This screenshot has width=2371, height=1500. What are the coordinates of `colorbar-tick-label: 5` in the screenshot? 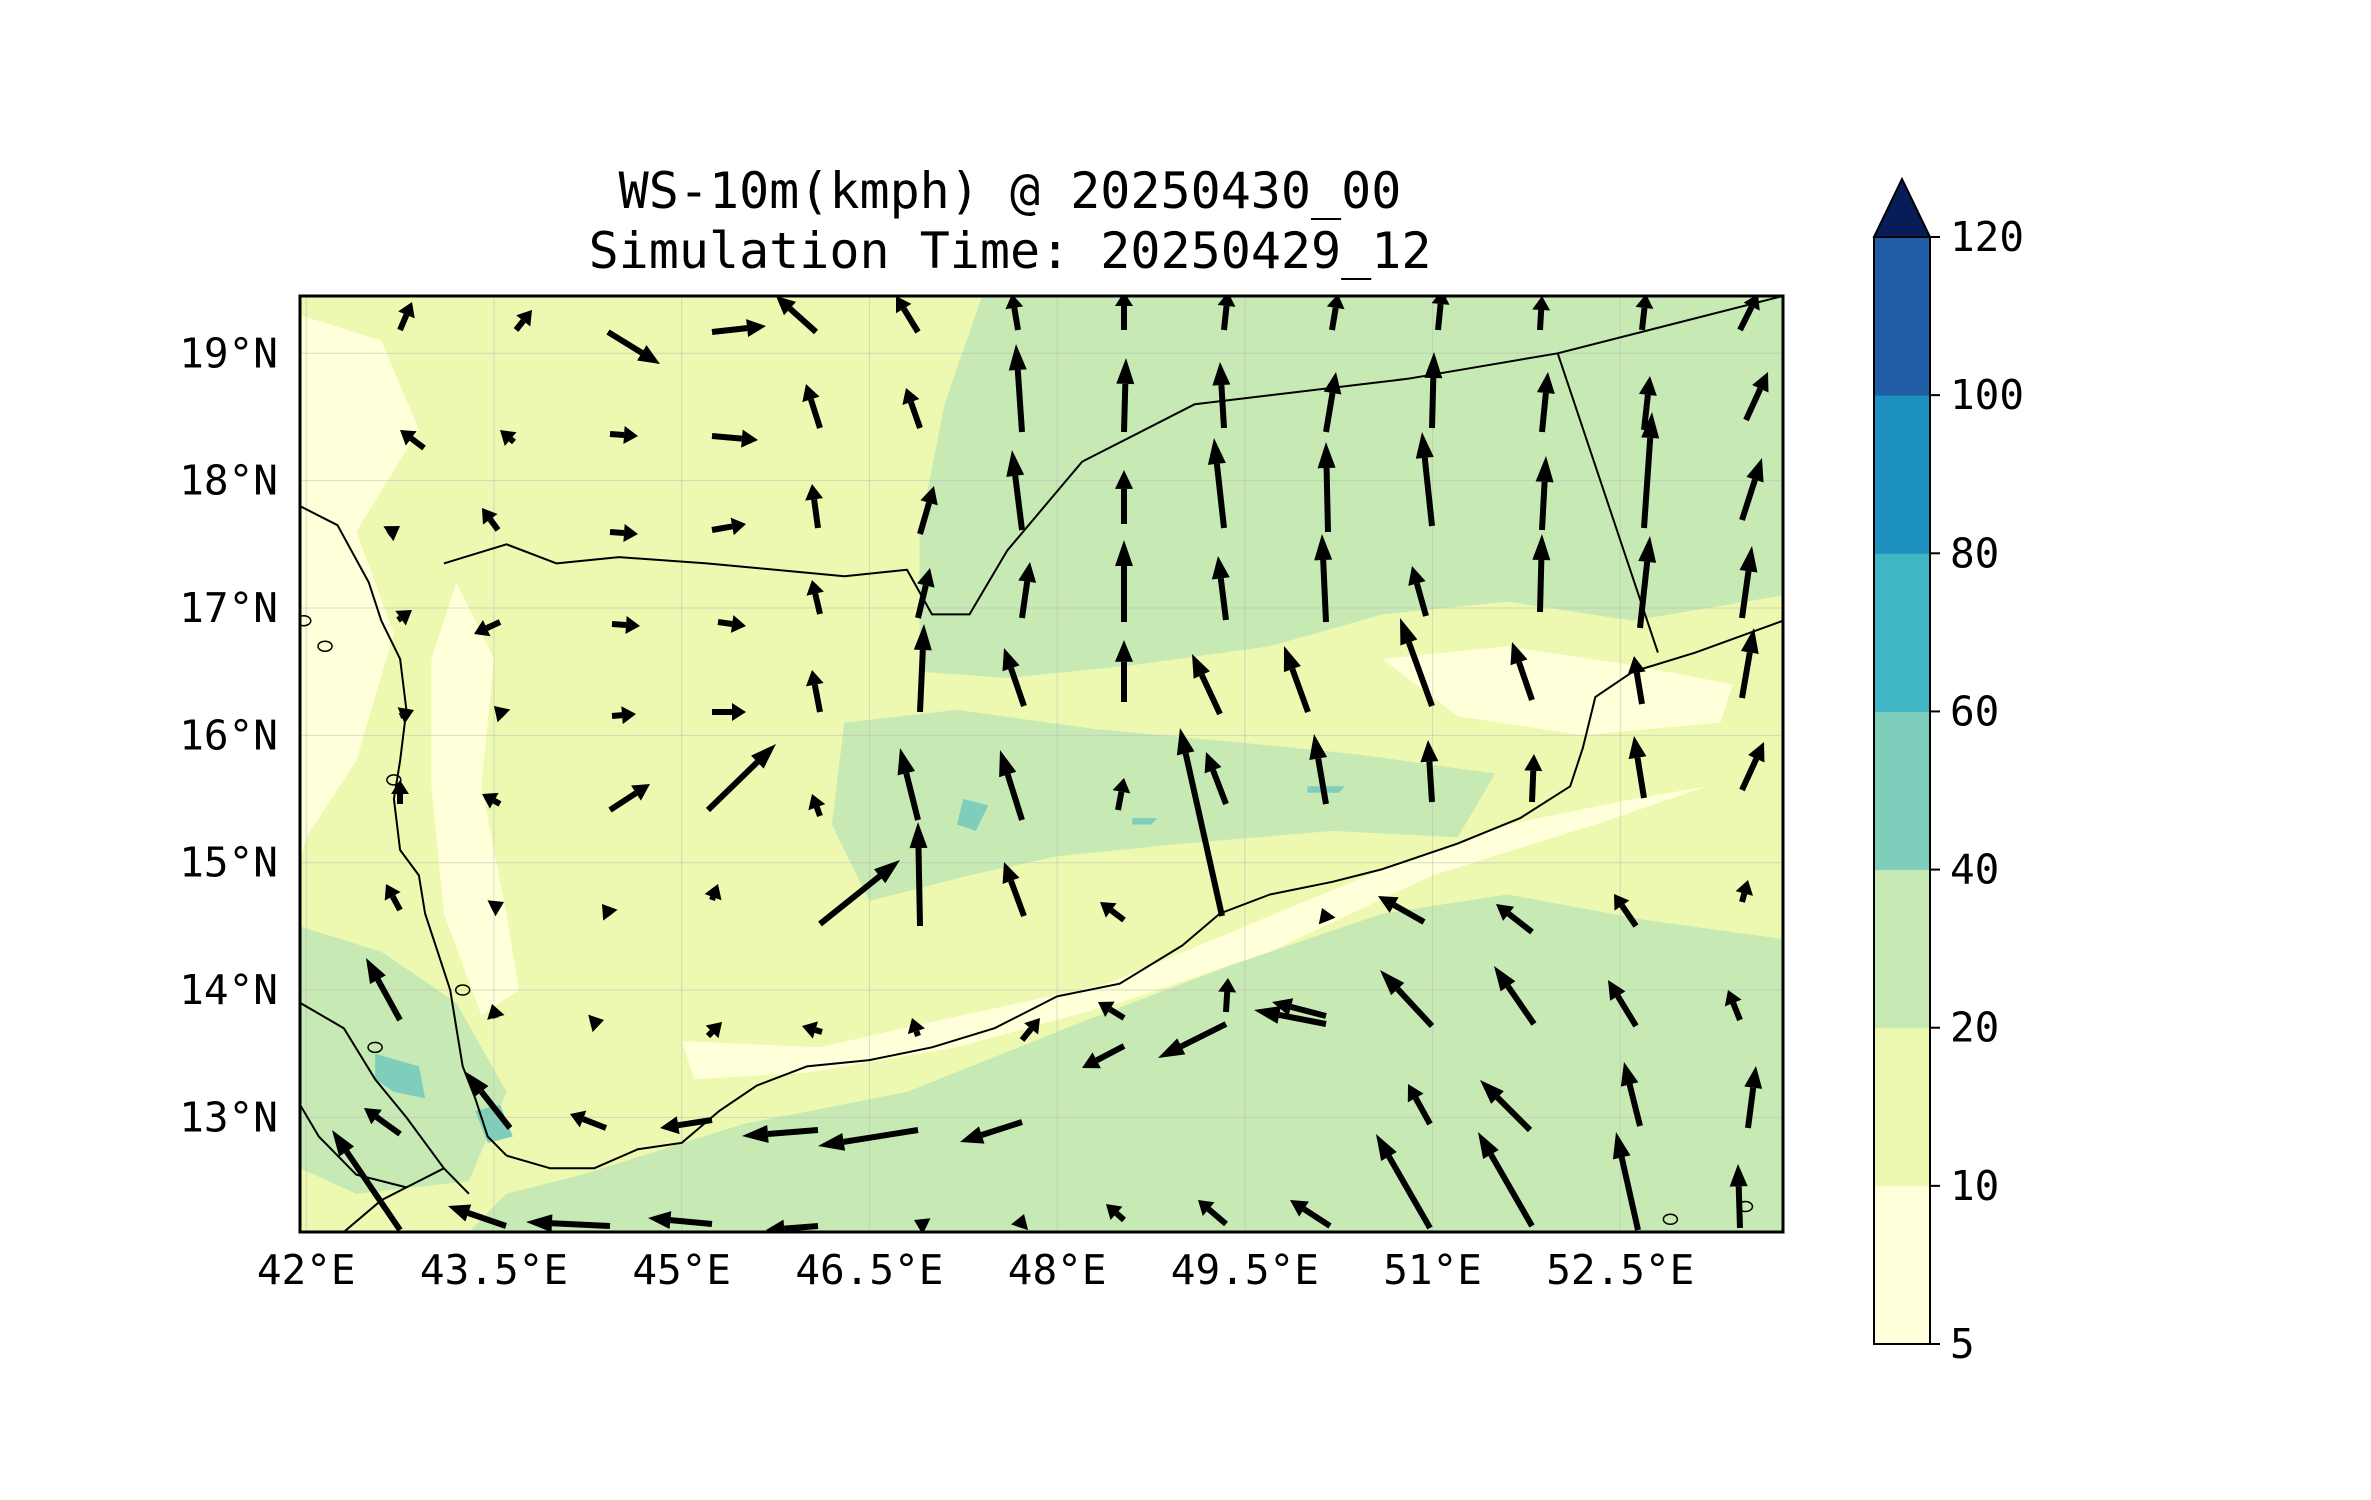 It's located at (1962, 1344).